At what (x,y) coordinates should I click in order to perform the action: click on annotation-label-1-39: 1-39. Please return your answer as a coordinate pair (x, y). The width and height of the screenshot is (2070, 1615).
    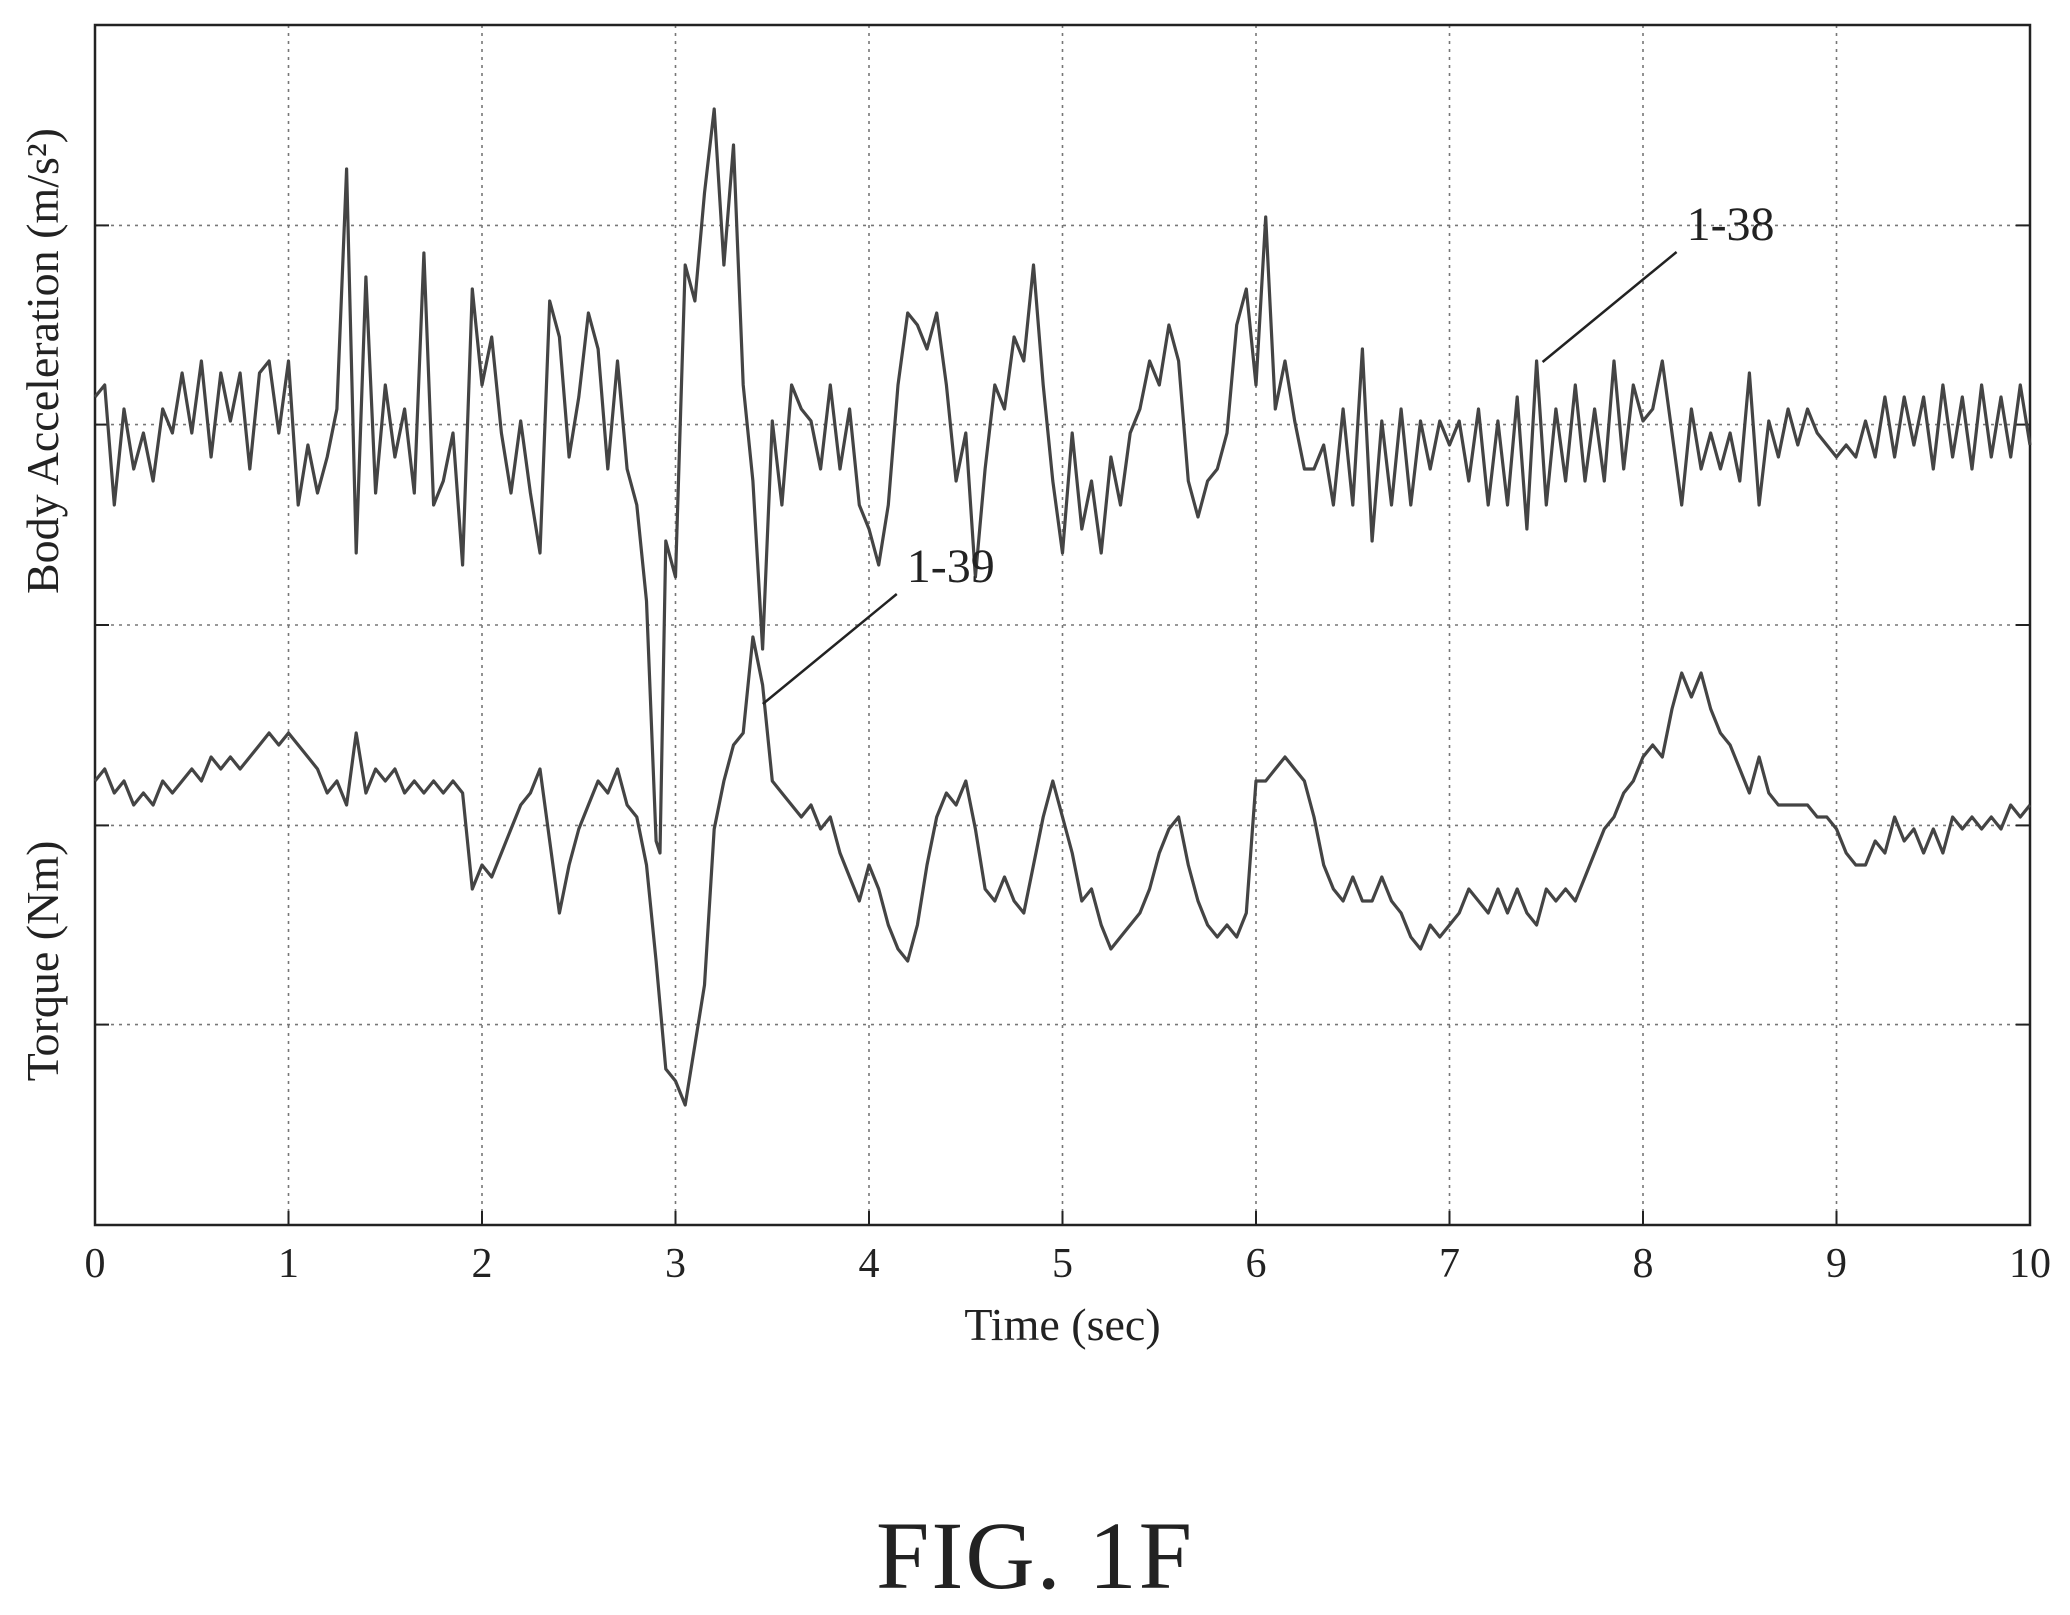
    Looking at the image, I should click on (951, 566).